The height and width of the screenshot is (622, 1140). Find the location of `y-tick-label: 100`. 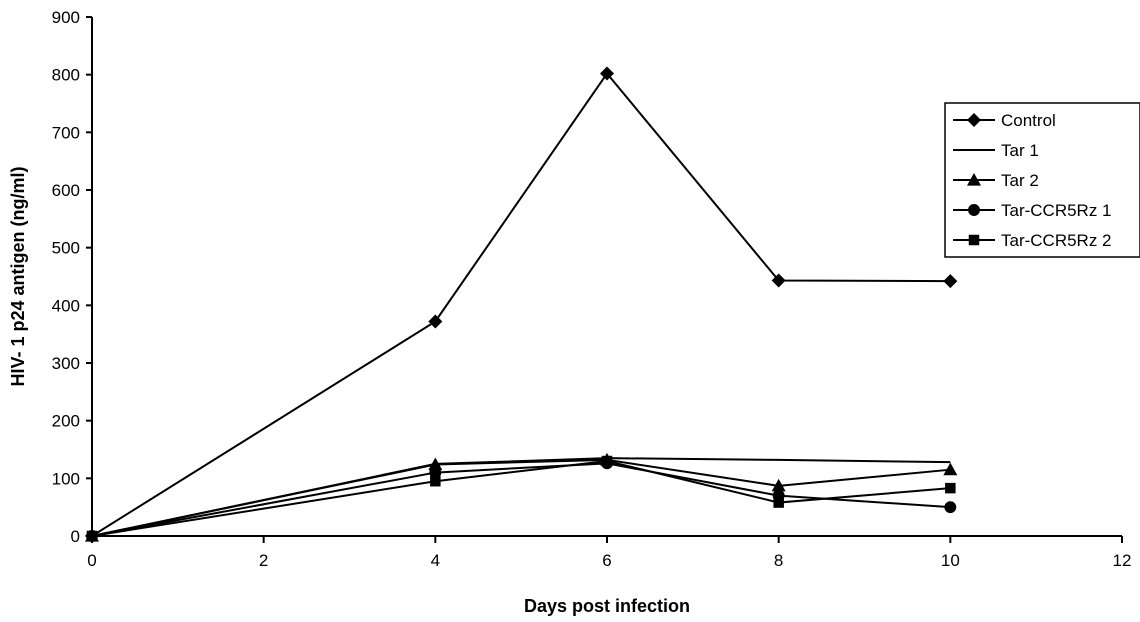

y-tick-label: 100 is located at coordinates (66, 478).